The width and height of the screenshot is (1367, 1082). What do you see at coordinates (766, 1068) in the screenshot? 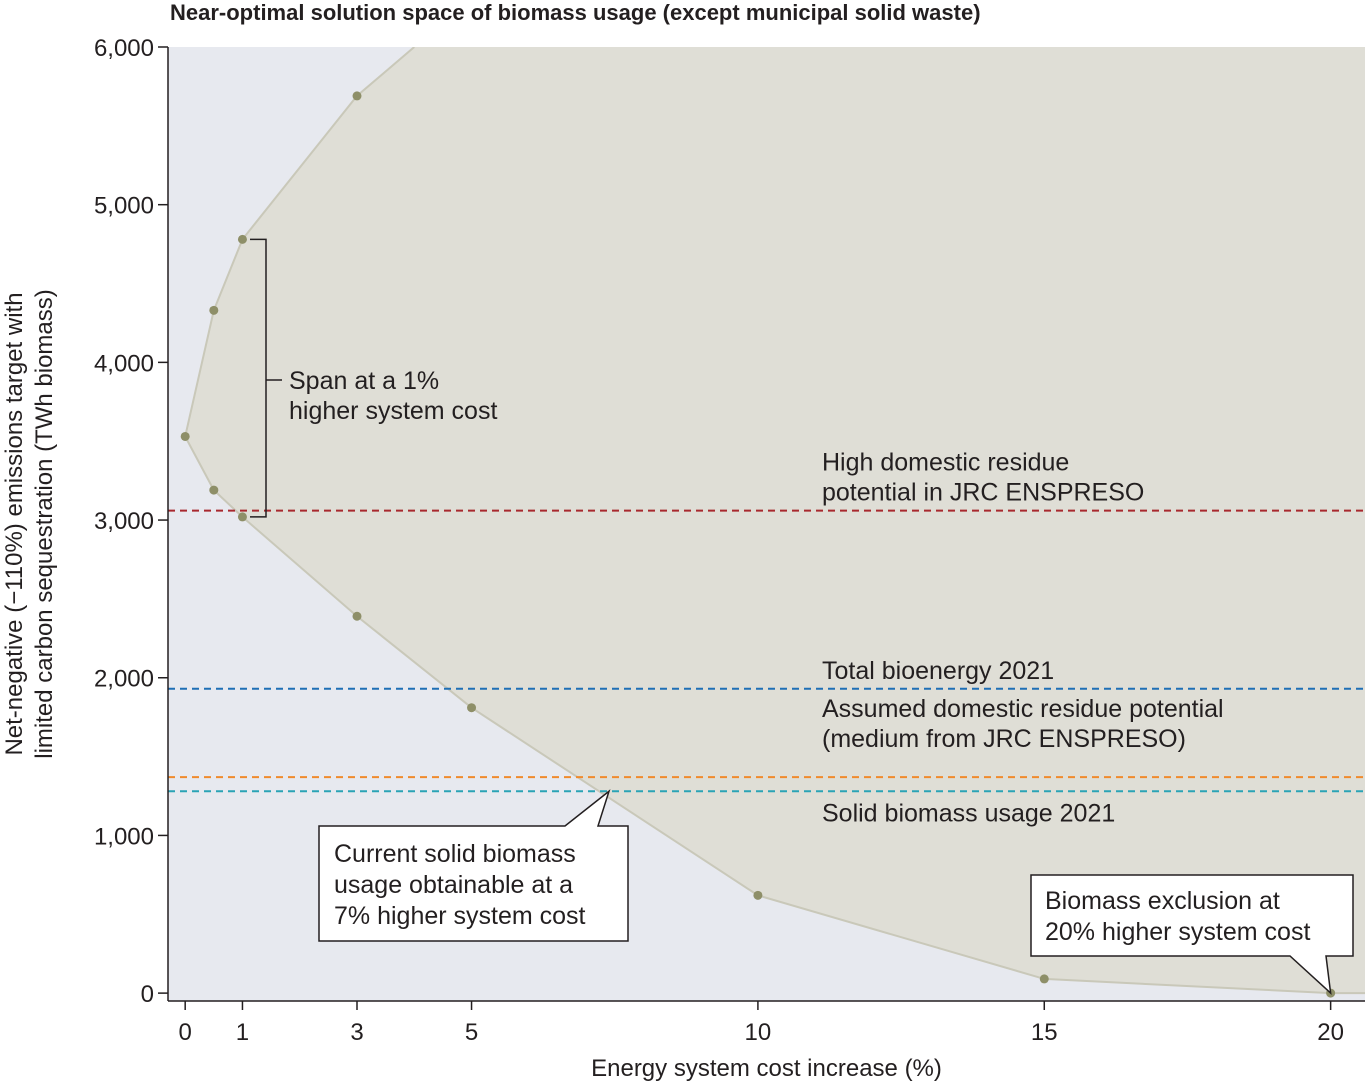
I see `x-axis-label: Energy system cost increase (%)` at bounding box center [766, 1068].